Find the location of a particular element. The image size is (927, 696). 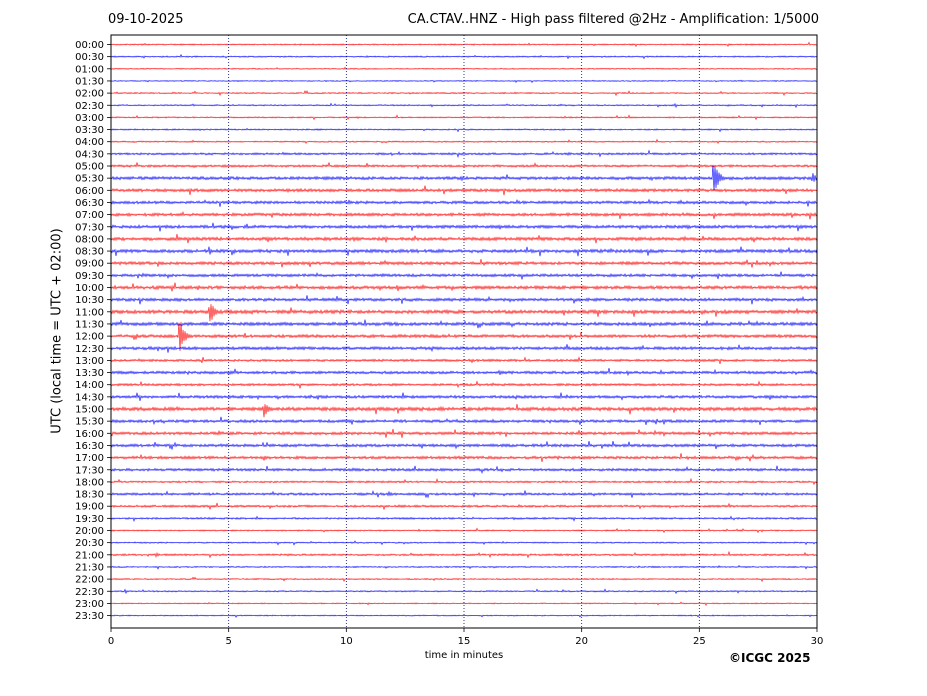

y-tick-label: 09:30 is located at coordinates (89, 276).